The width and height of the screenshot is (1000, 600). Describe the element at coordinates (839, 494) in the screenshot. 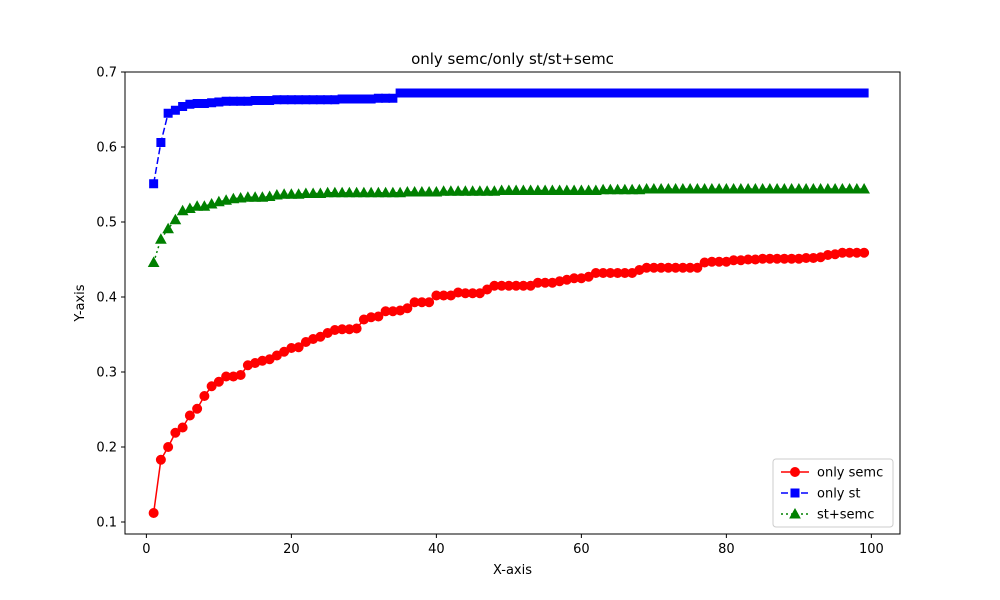

I see `legend-label-only-st: only st` at that location.